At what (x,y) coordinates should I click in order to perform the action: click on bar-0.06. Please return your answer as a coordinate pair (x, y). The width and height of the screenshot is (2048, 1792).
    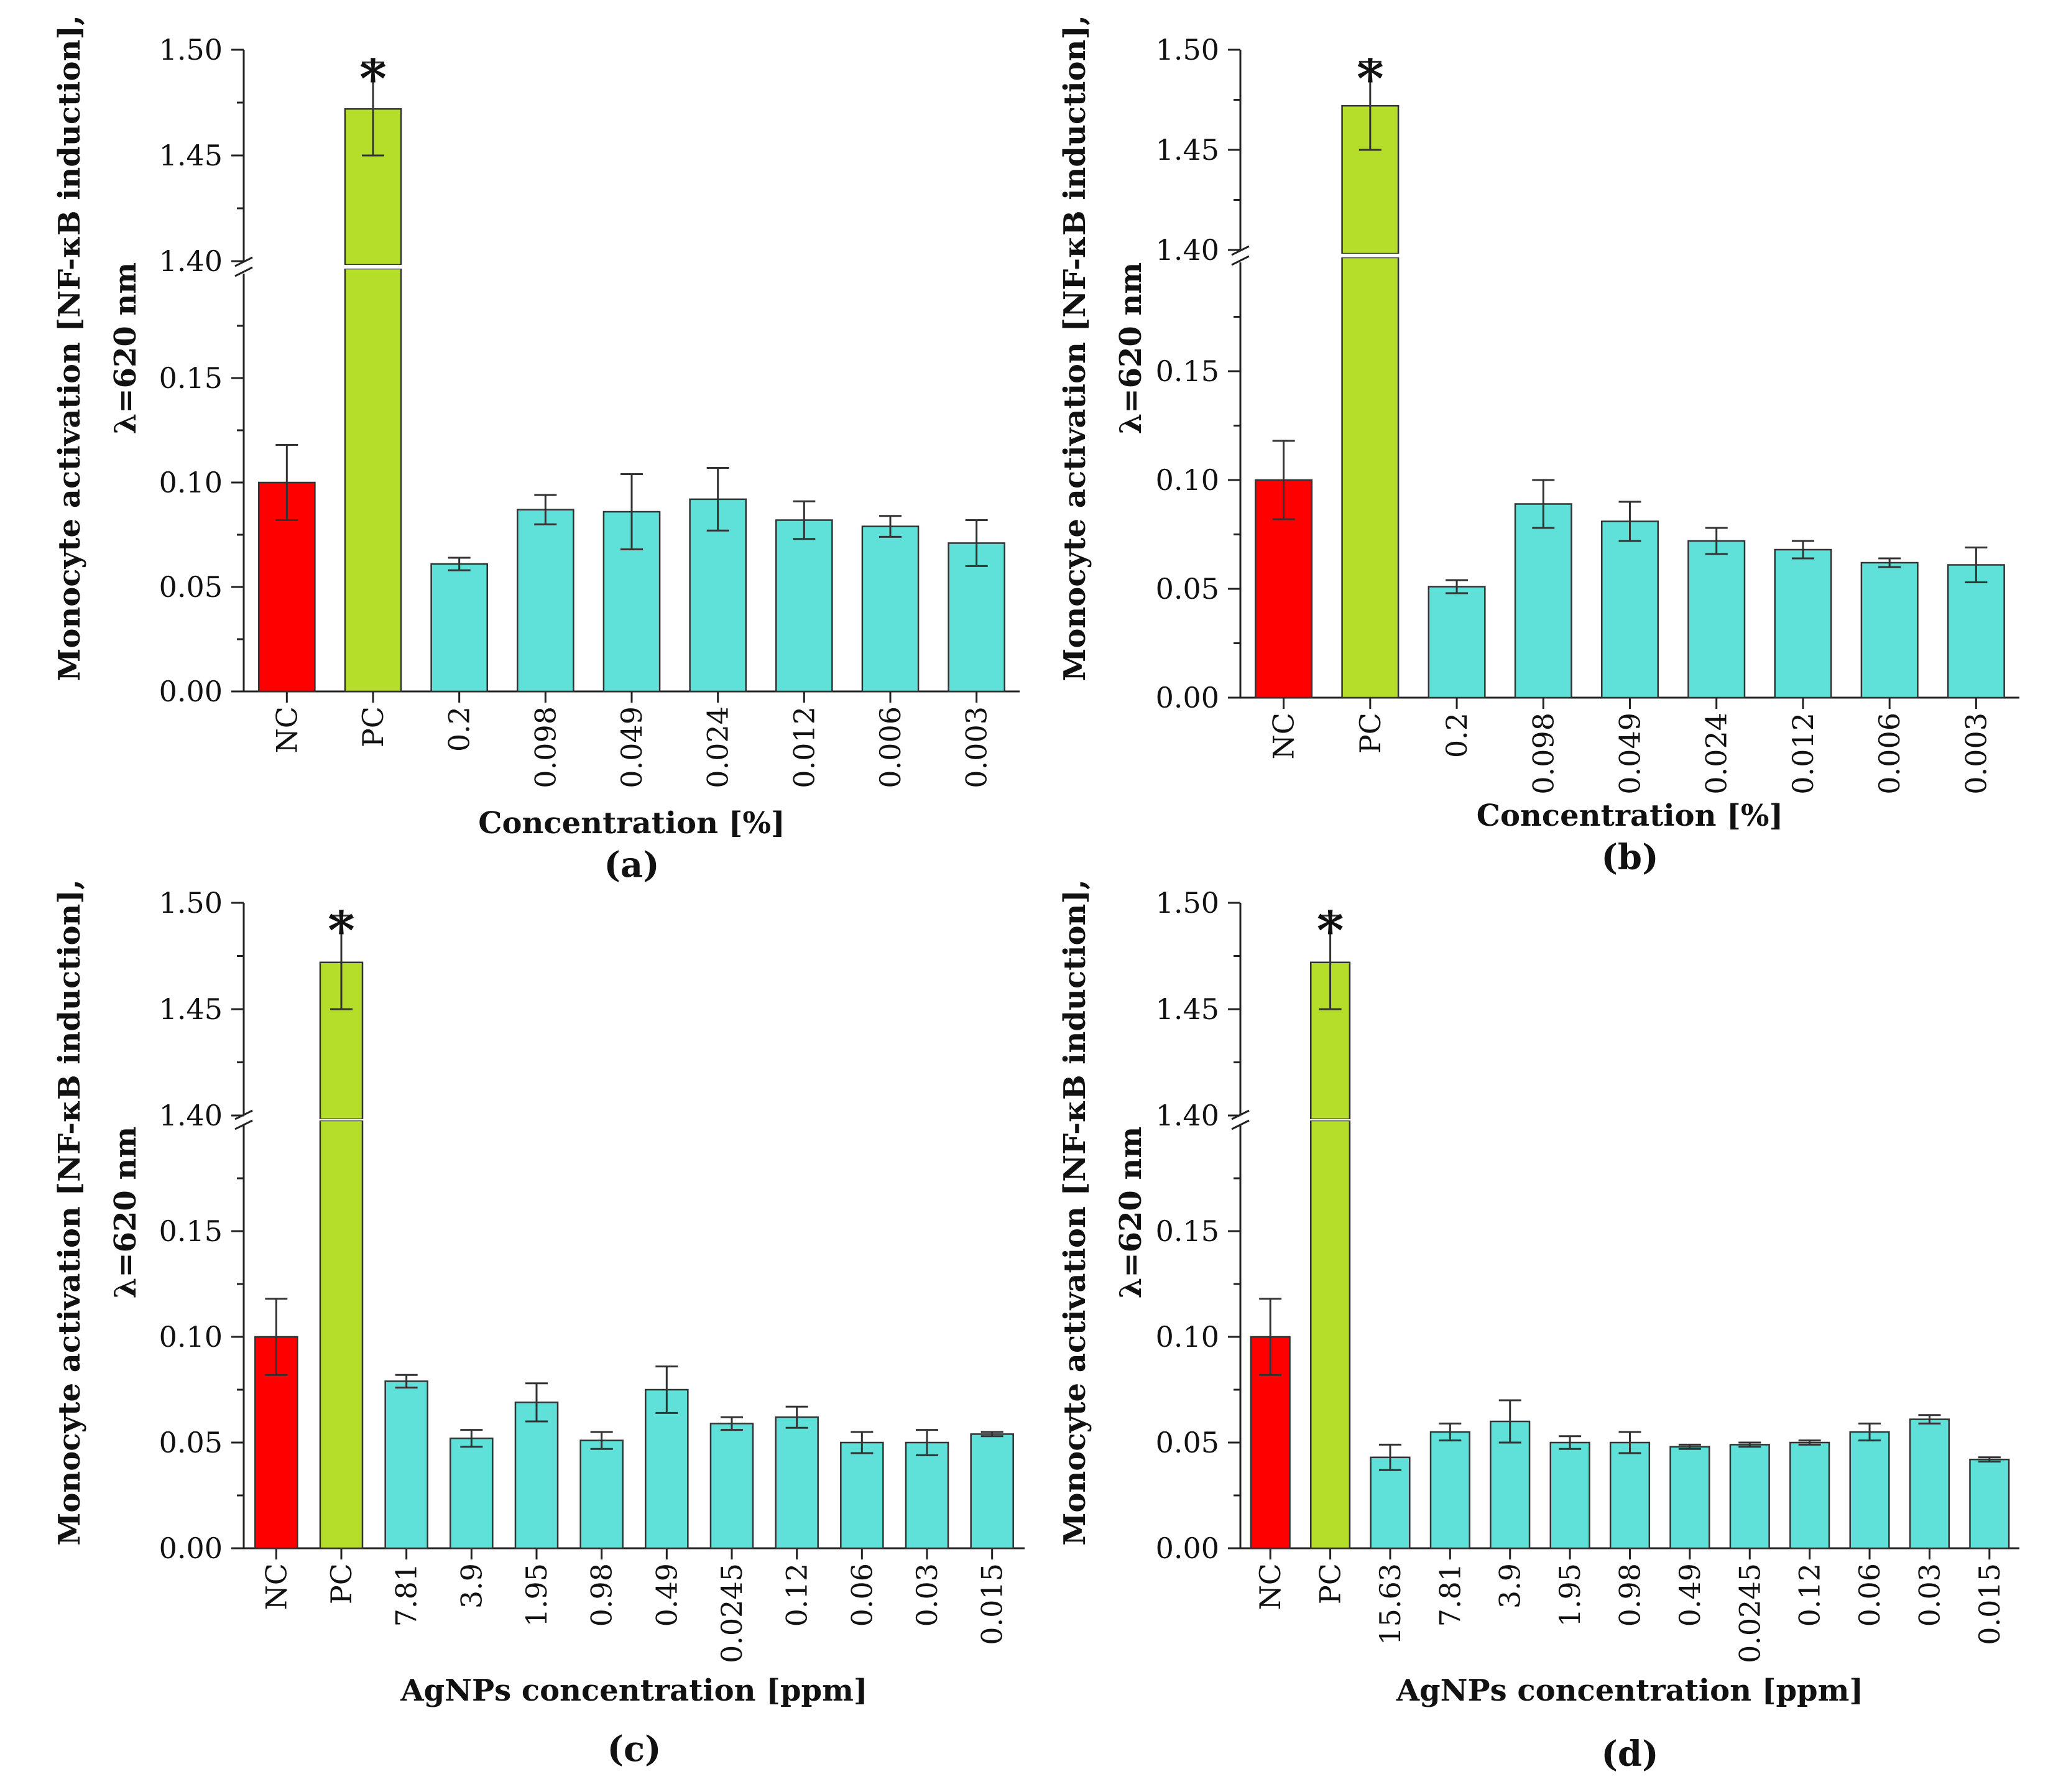
    Looking at the image, I should click on (1869, 1490).